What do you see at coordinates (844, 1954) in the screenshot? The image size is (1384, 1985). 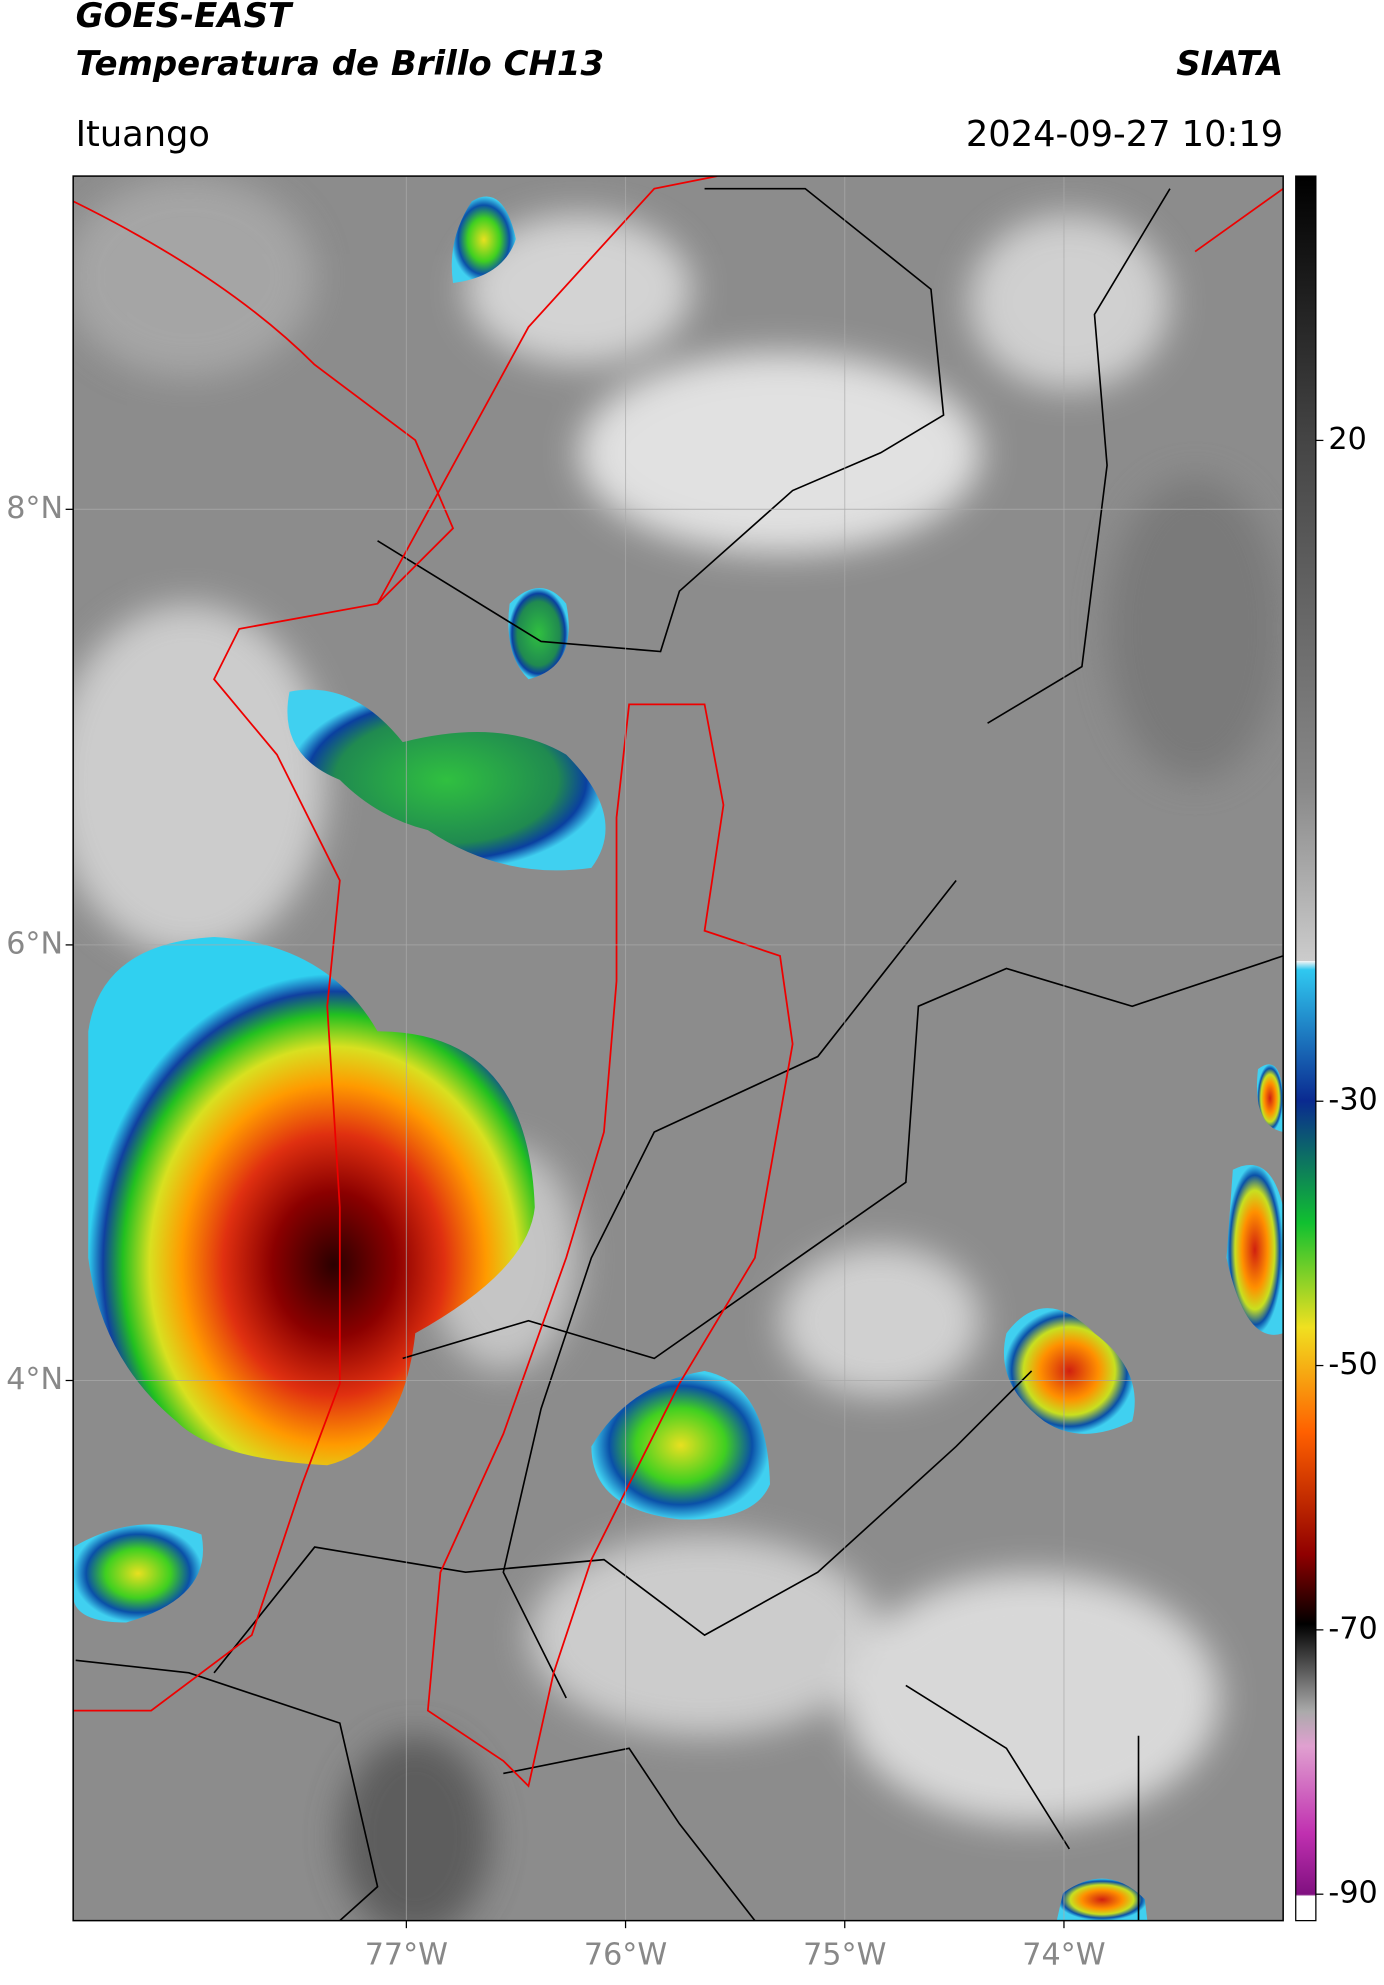 I see `lon-tick-label: 75°W` at bounding box center [844, 1954].